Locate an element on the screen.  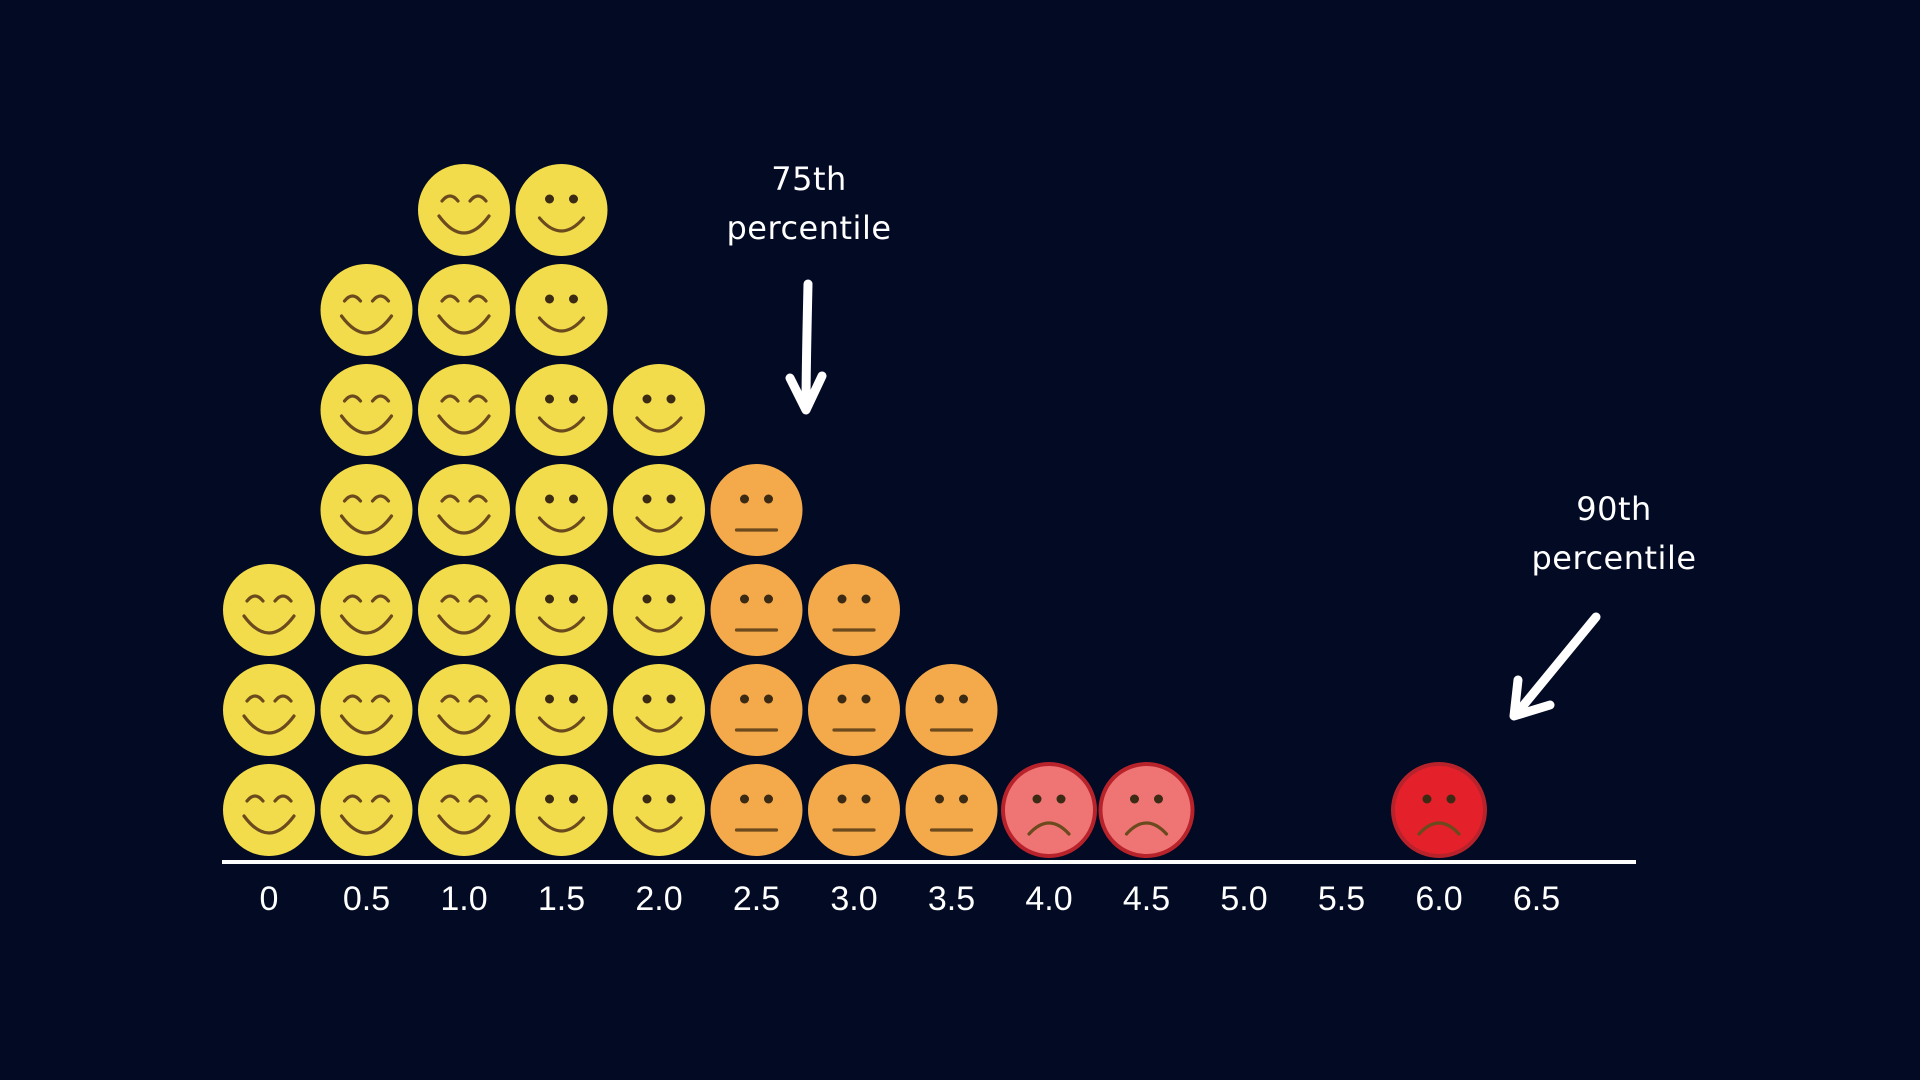
x-tick-labels: 0 0.5 1.0 1.5 2.0 2.5 3.0 3.5 4.0 4.5 5.0 5.5 6.0 6.5 is located at coordinates (910, 899).